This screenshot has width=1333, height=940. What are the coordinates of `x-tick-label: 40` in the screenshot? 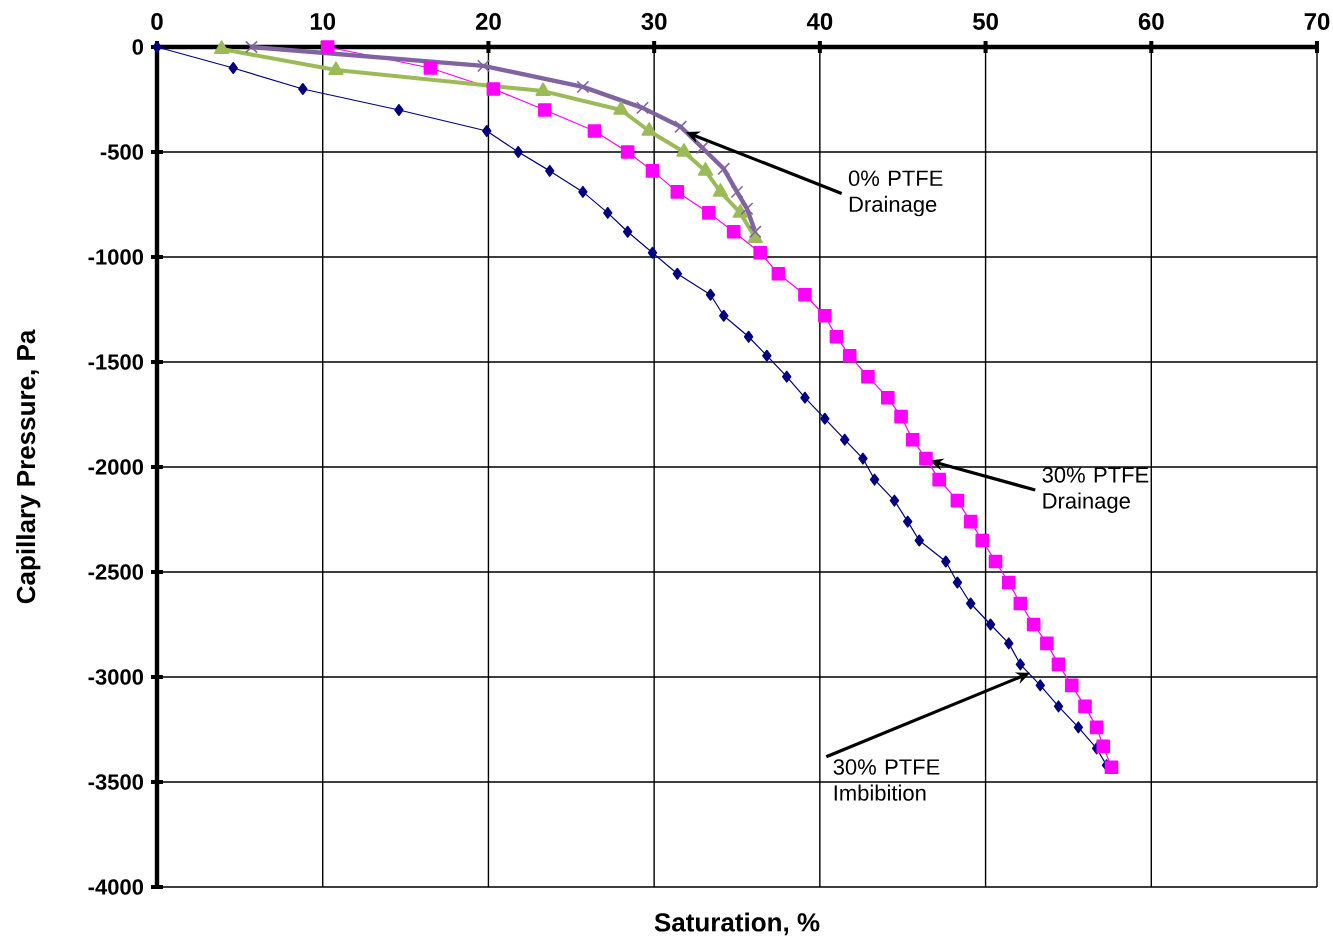 It's located at (819, 21).